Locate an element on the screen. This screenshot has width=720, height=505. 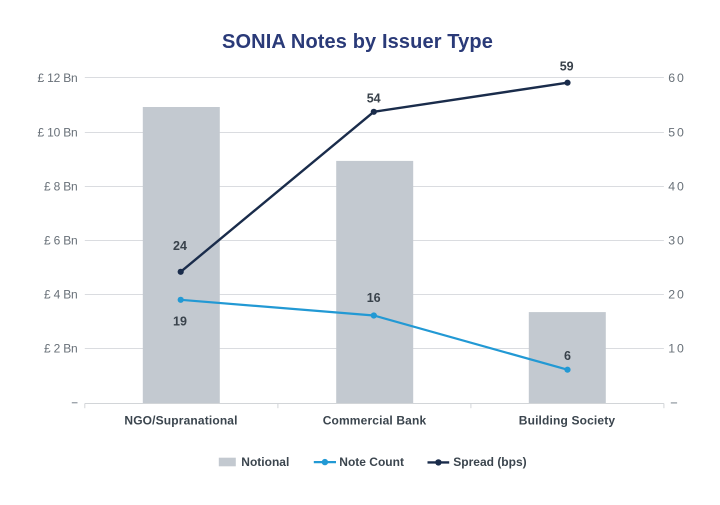
svg-text: 10 is located at coordinates (677, 349).